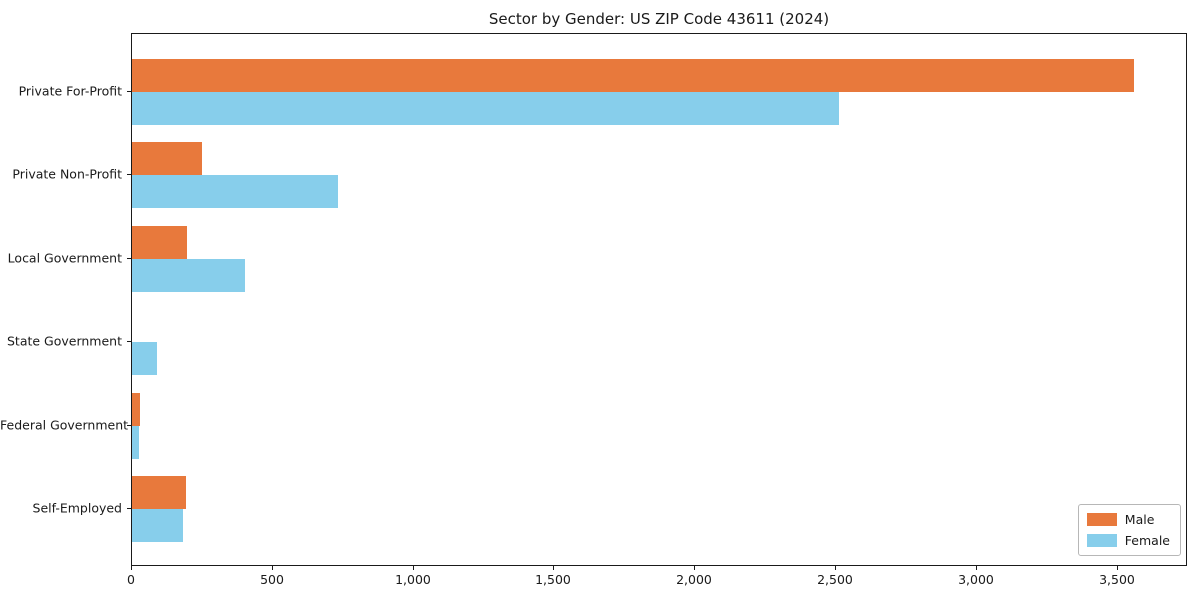  What do you see at coordinates (70, 91) in the screenshot?
I see `y-tick-label: Private For-Profit` at bounding box center [70, 91].